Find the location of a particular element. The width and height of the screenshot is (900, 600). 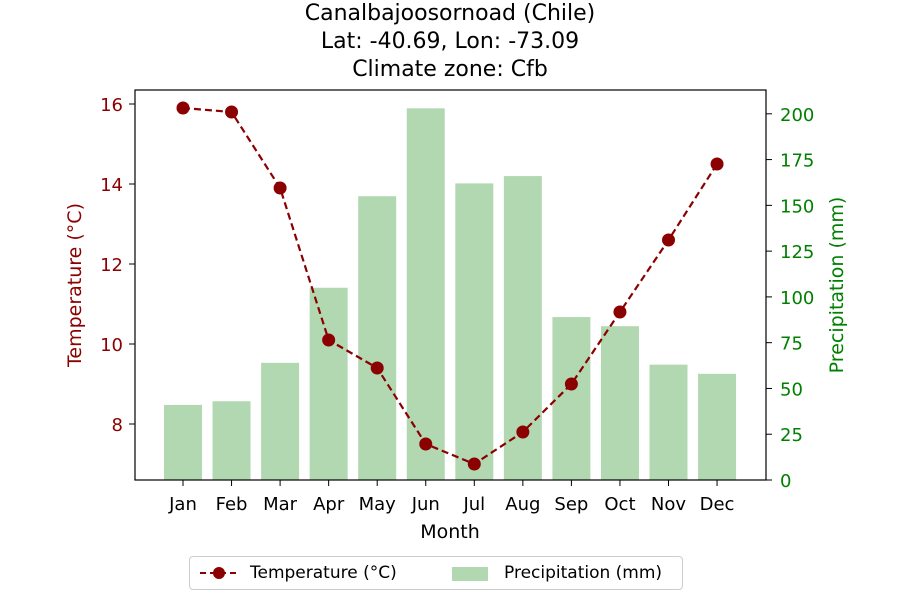

right-y-tick-label: 125 is located at coordinates (797, 252).